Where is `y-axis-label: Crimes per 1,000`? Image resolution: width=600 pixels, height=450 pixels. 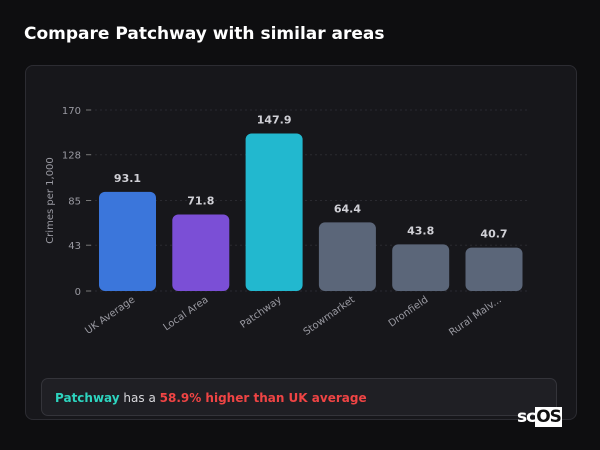
y-axis-label: Crimes per 1,000 is located at coordinates (50, 200).